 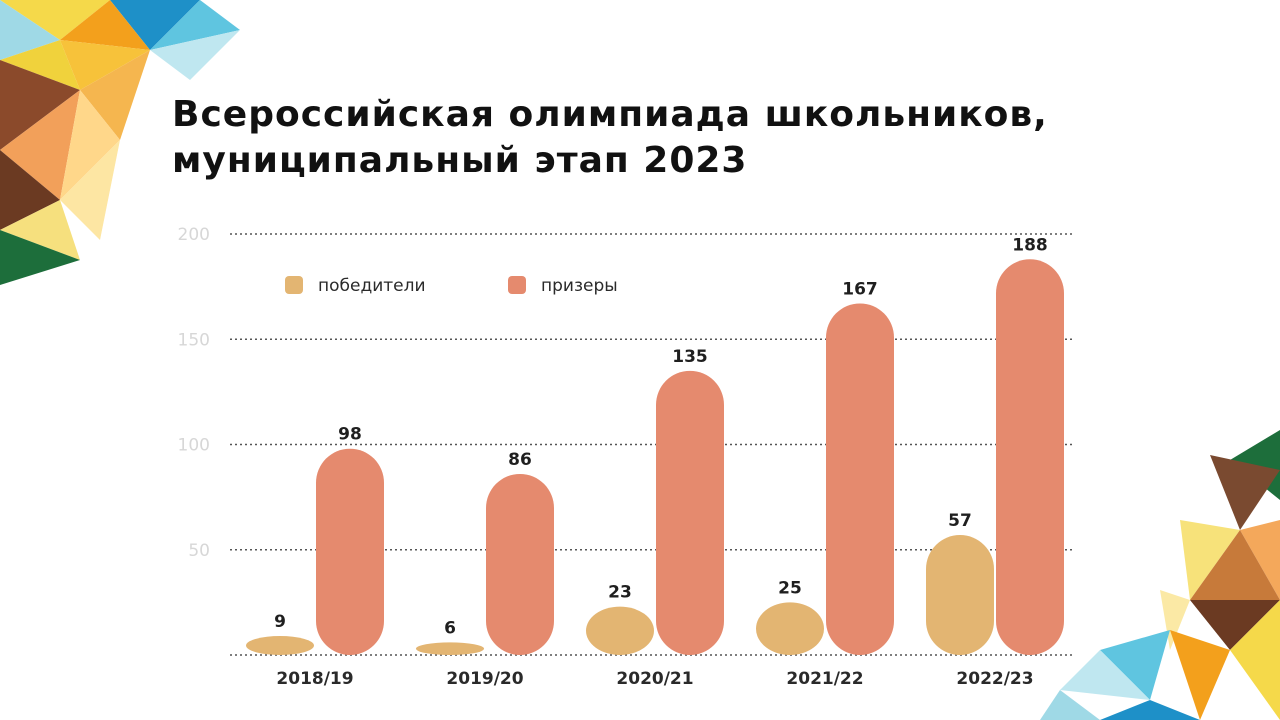 I want to click on x-tick-label: 2019/20, so click(x=484, y=679).